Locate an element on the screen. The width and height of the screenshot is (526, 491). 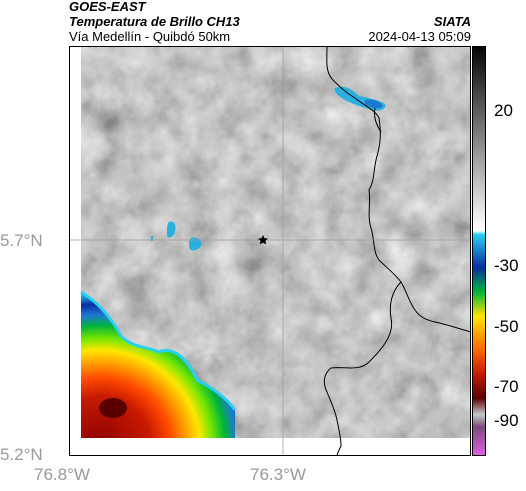
colorbar-tick: -90 is located at coordinates (506, 420).